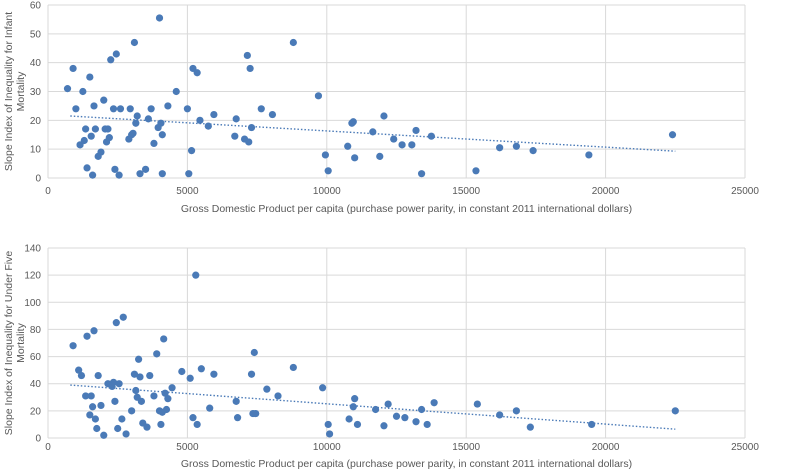 Image resolution: width=797 pixels, height=474 pixels. I want to click on x-tick-label: 0, so click(48, 447).